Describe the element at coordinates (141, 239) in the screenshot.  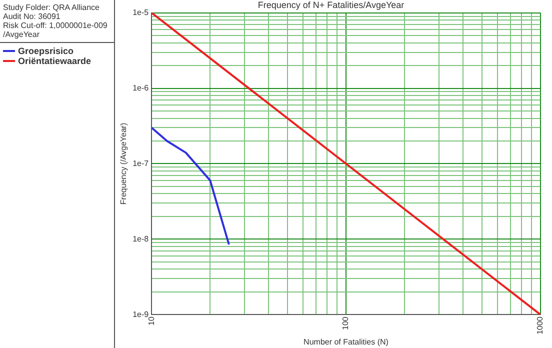
I see `y-tick-label: 1e-8` at that location.